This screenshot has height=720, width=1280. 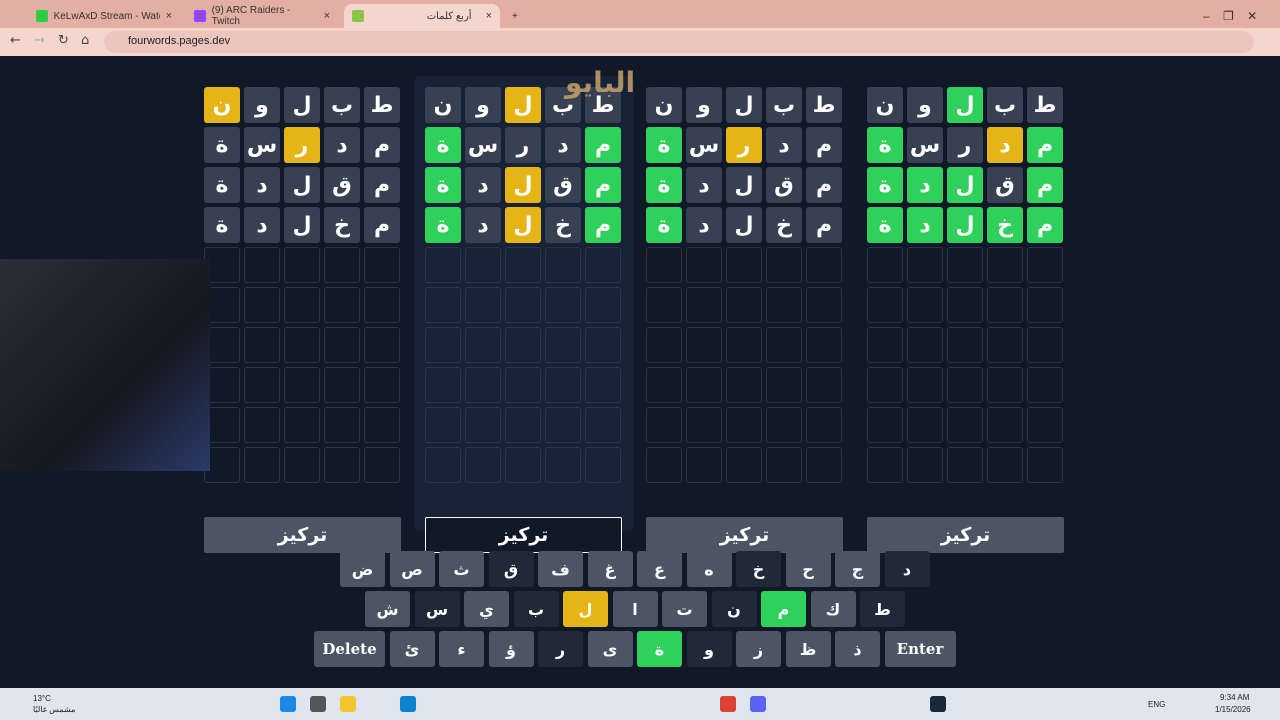 What do you see at coordinates (422, 16) in the screenshot?
I see `tab-fourwords: أربع كلمات ×` at bounding box center [422, 16].